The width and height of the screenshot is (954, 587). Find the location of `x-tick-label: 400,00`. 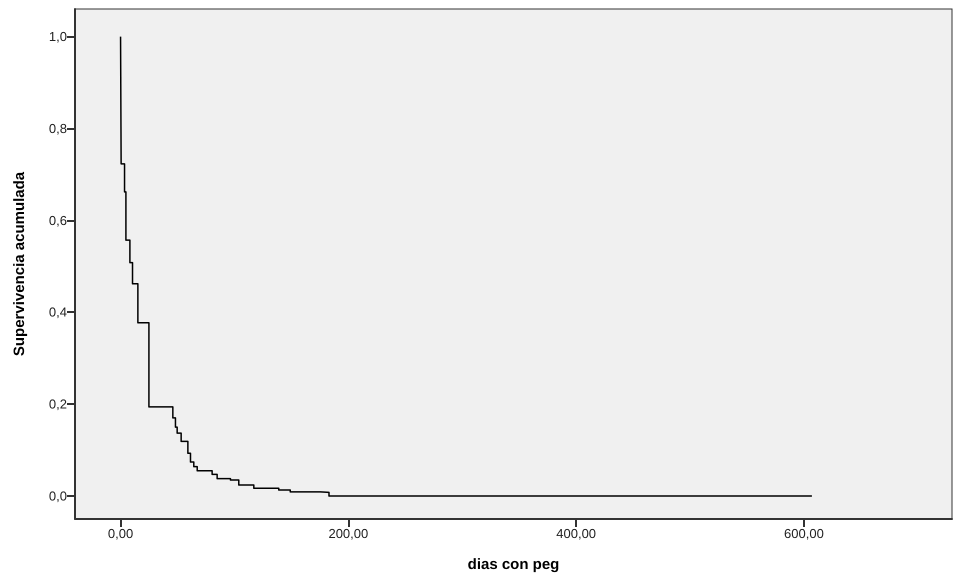

x-tick-label: 400,00 is located at coordinates (576, 533).